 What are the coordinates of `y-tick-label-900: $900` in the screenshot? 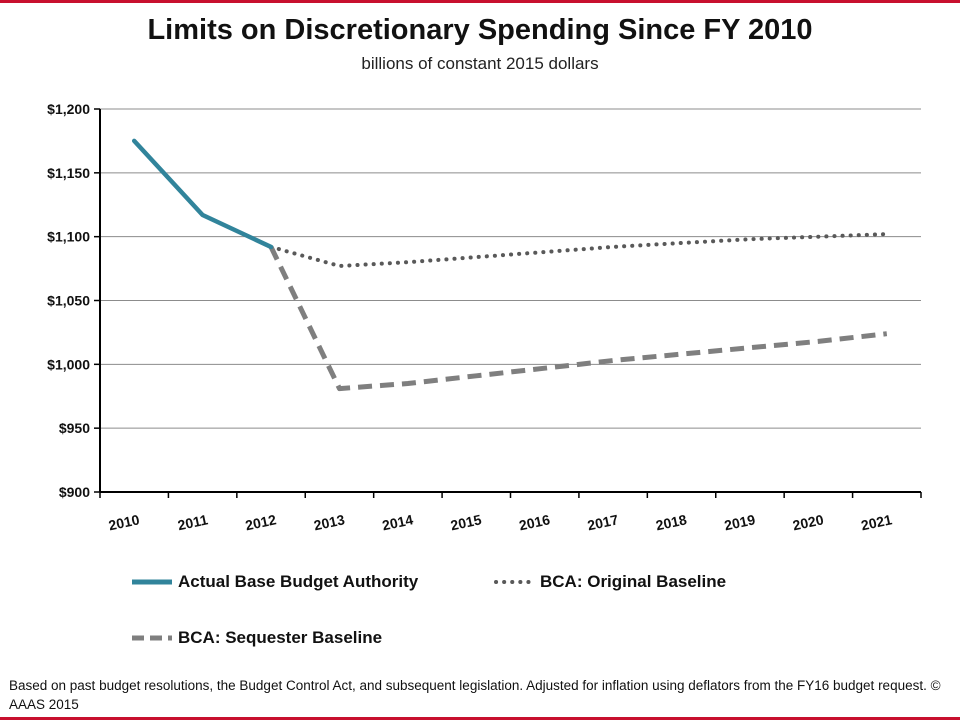 It's located at (74, 492).